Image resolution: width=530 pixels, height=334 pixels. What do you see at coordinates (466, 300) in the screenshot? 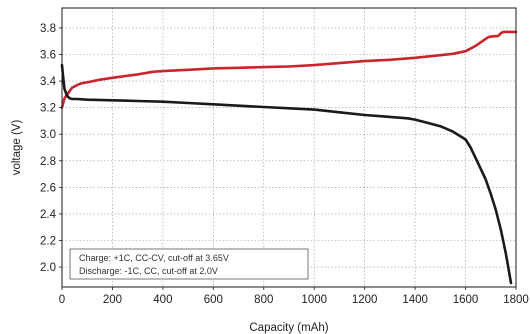
I see `x-tick-label: 1600` at bounding box center [466, 300].